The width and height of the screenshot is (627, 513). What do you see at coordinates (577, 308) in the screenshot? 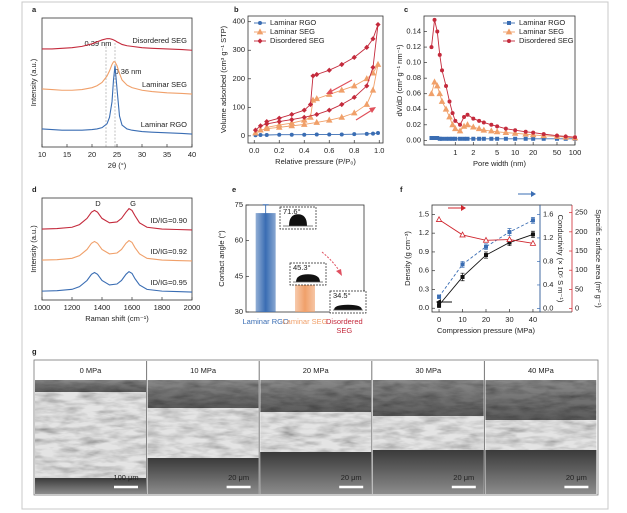
I see `y3-tick-label: 0` at bounding box center [577, 308].